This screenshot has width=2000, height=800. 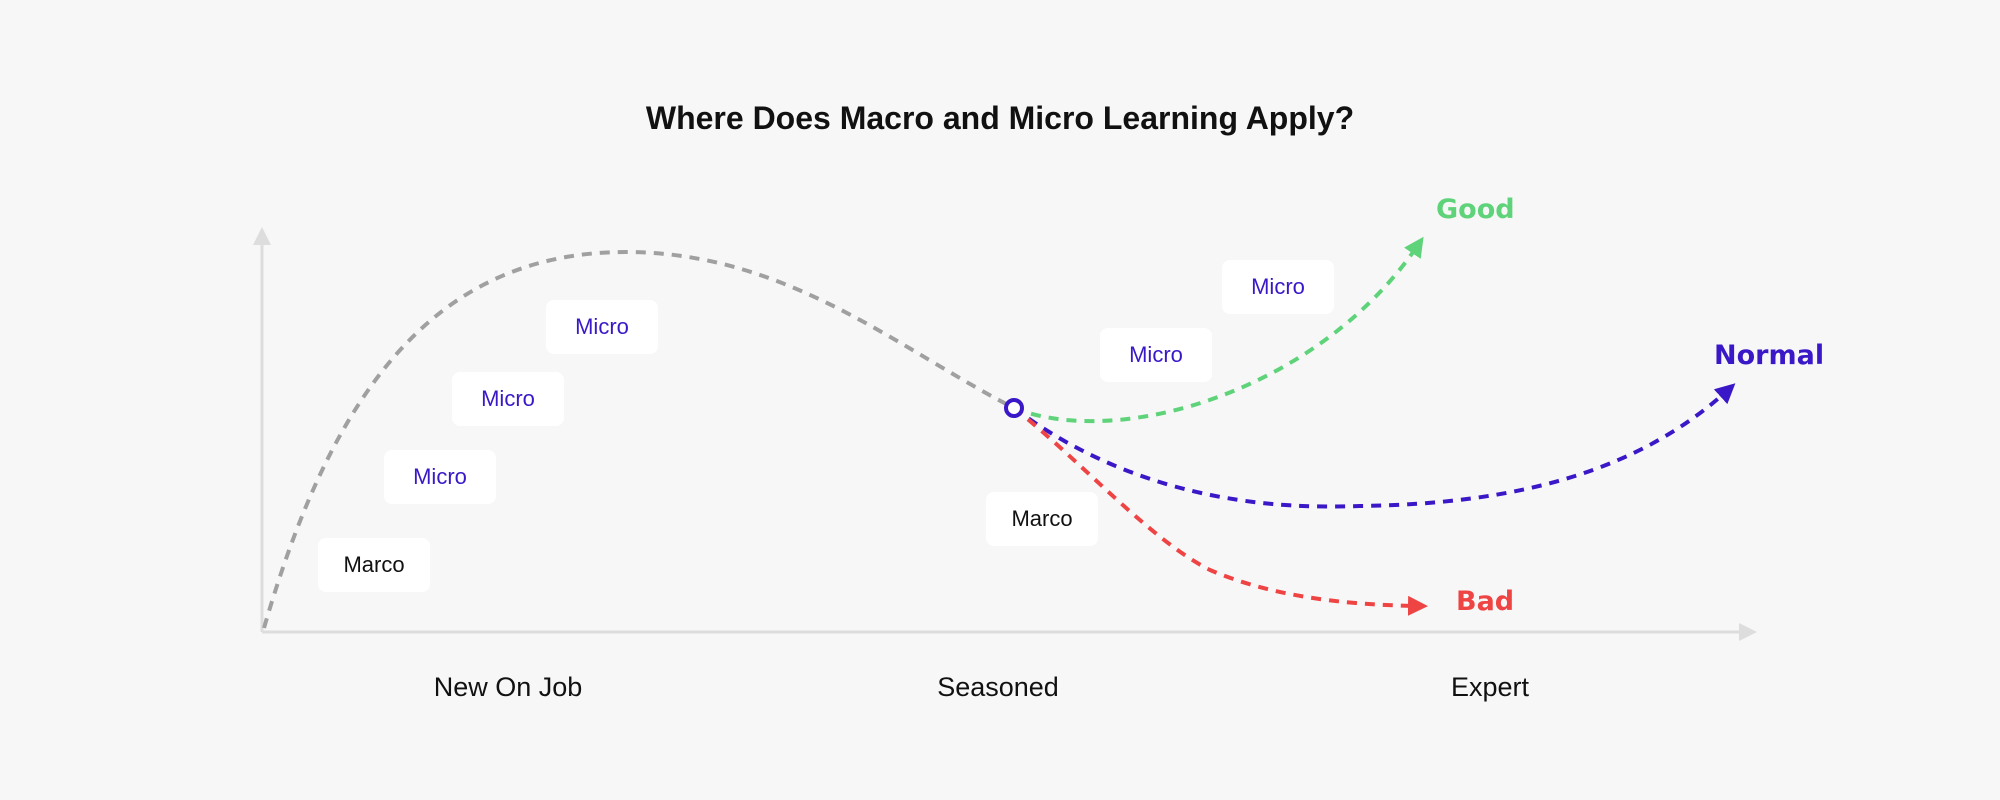 I want to click on stage-label-expert: Expert, so click(x=1490, y=687).